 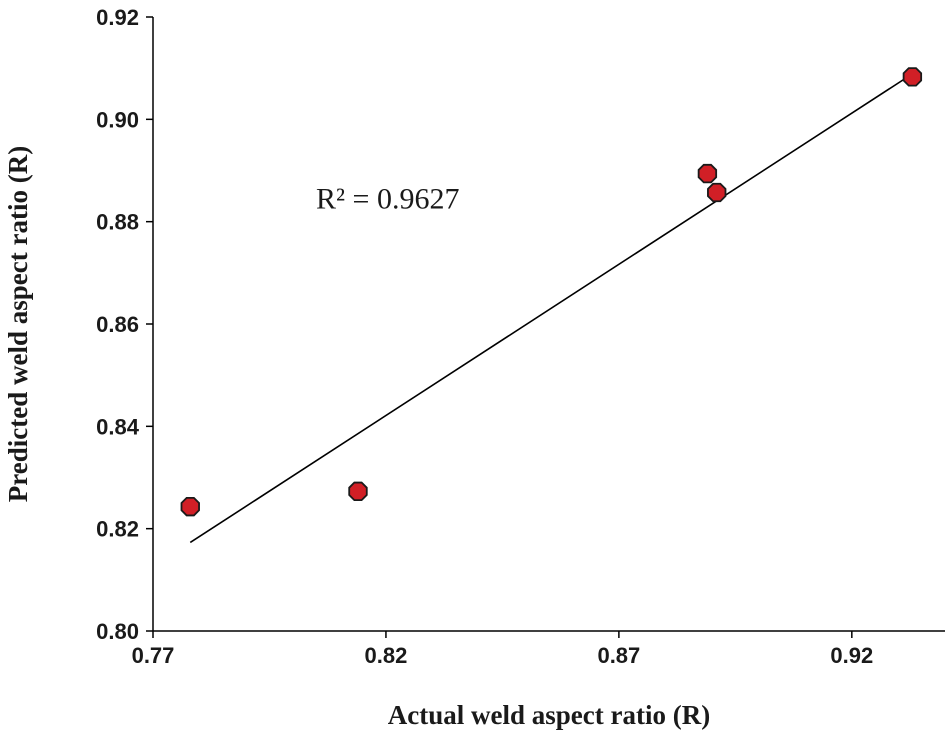 I want to click on x-ticks: 0.77 0.82 0.87 0.92, so click(x=502, y=649).